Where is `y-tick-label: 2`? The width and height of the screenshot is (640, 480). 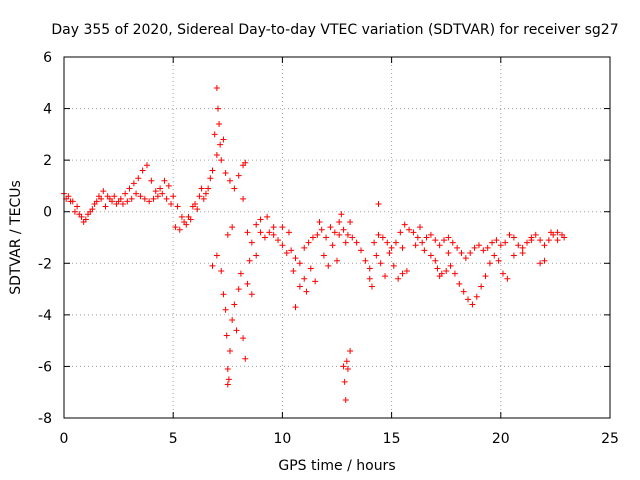 y-tick-label: 2 is located at coordinates (47, 161).